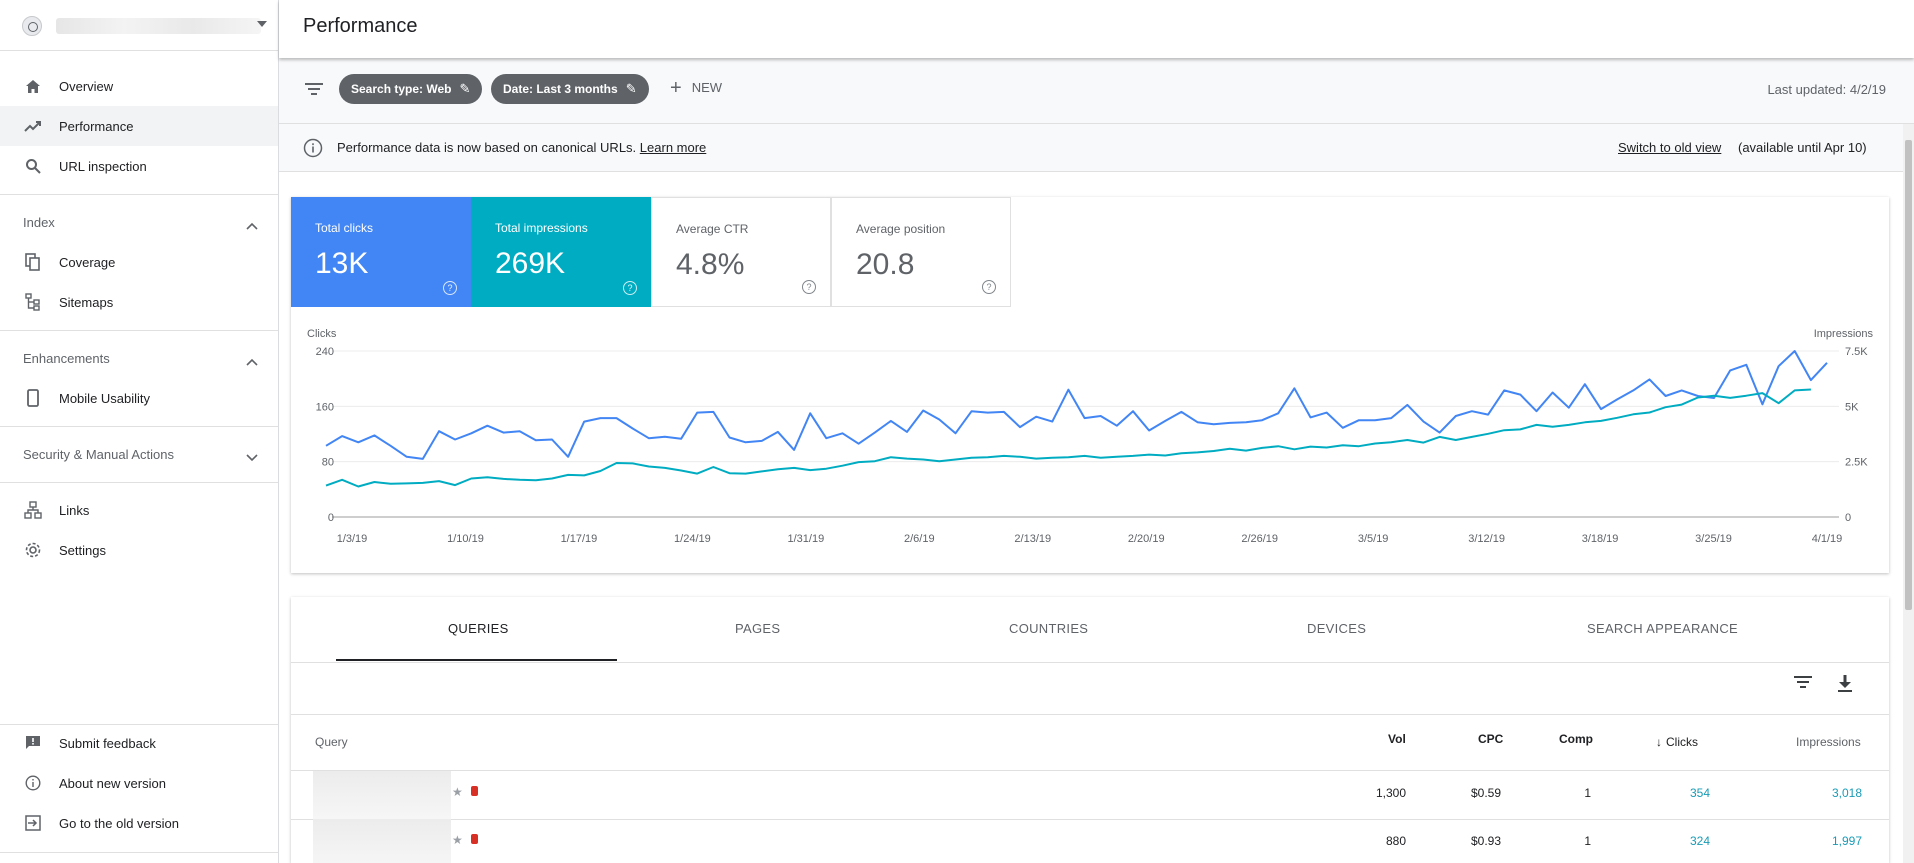 This screenshot has width=1914, height=863. What do you see at coordinates (1146, 539) in the screenshot?
I see `x-tick-label: 2/20/19` at bounding box center [1146, 539].